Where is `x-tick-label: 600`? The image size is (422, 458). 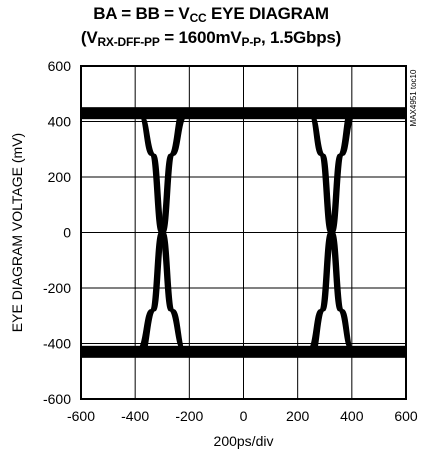 x-tick-label: 600 is located at coordinates (406, 416).